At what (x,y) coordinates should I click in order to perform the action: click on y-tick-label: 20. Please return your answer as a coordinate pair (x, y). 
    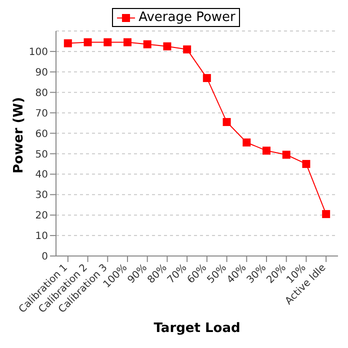
    Looking at the image, I should click on (41, 216).